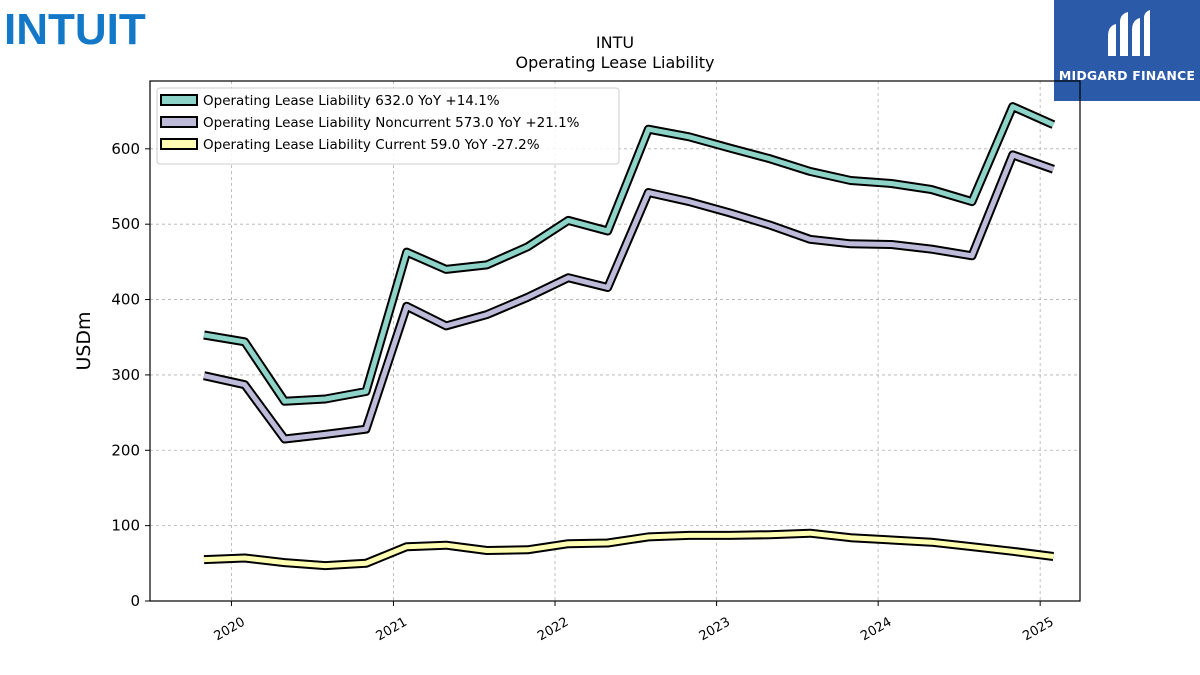 The image size is (1200, 675). Describe the element at coordinates (392, 630) in the screenshot. I see `x-tick-label: 2021` at that location.